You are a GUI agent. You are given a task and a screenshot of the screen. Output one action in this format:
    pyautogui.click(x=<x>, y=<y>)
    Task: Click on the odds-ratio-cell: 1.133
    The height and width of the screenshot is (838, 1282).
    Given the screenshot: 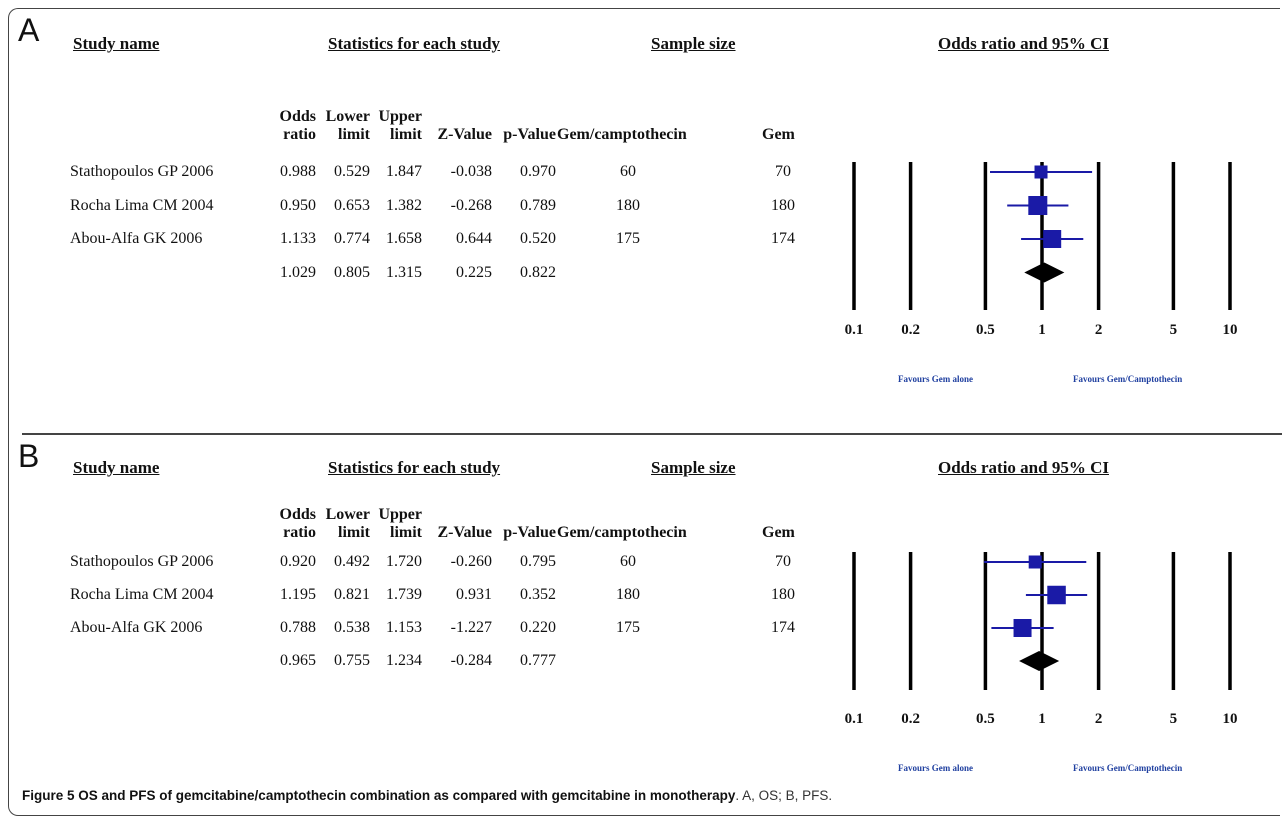 What is the action you would take?
    pyautogui.click(x=298, y=238)
    